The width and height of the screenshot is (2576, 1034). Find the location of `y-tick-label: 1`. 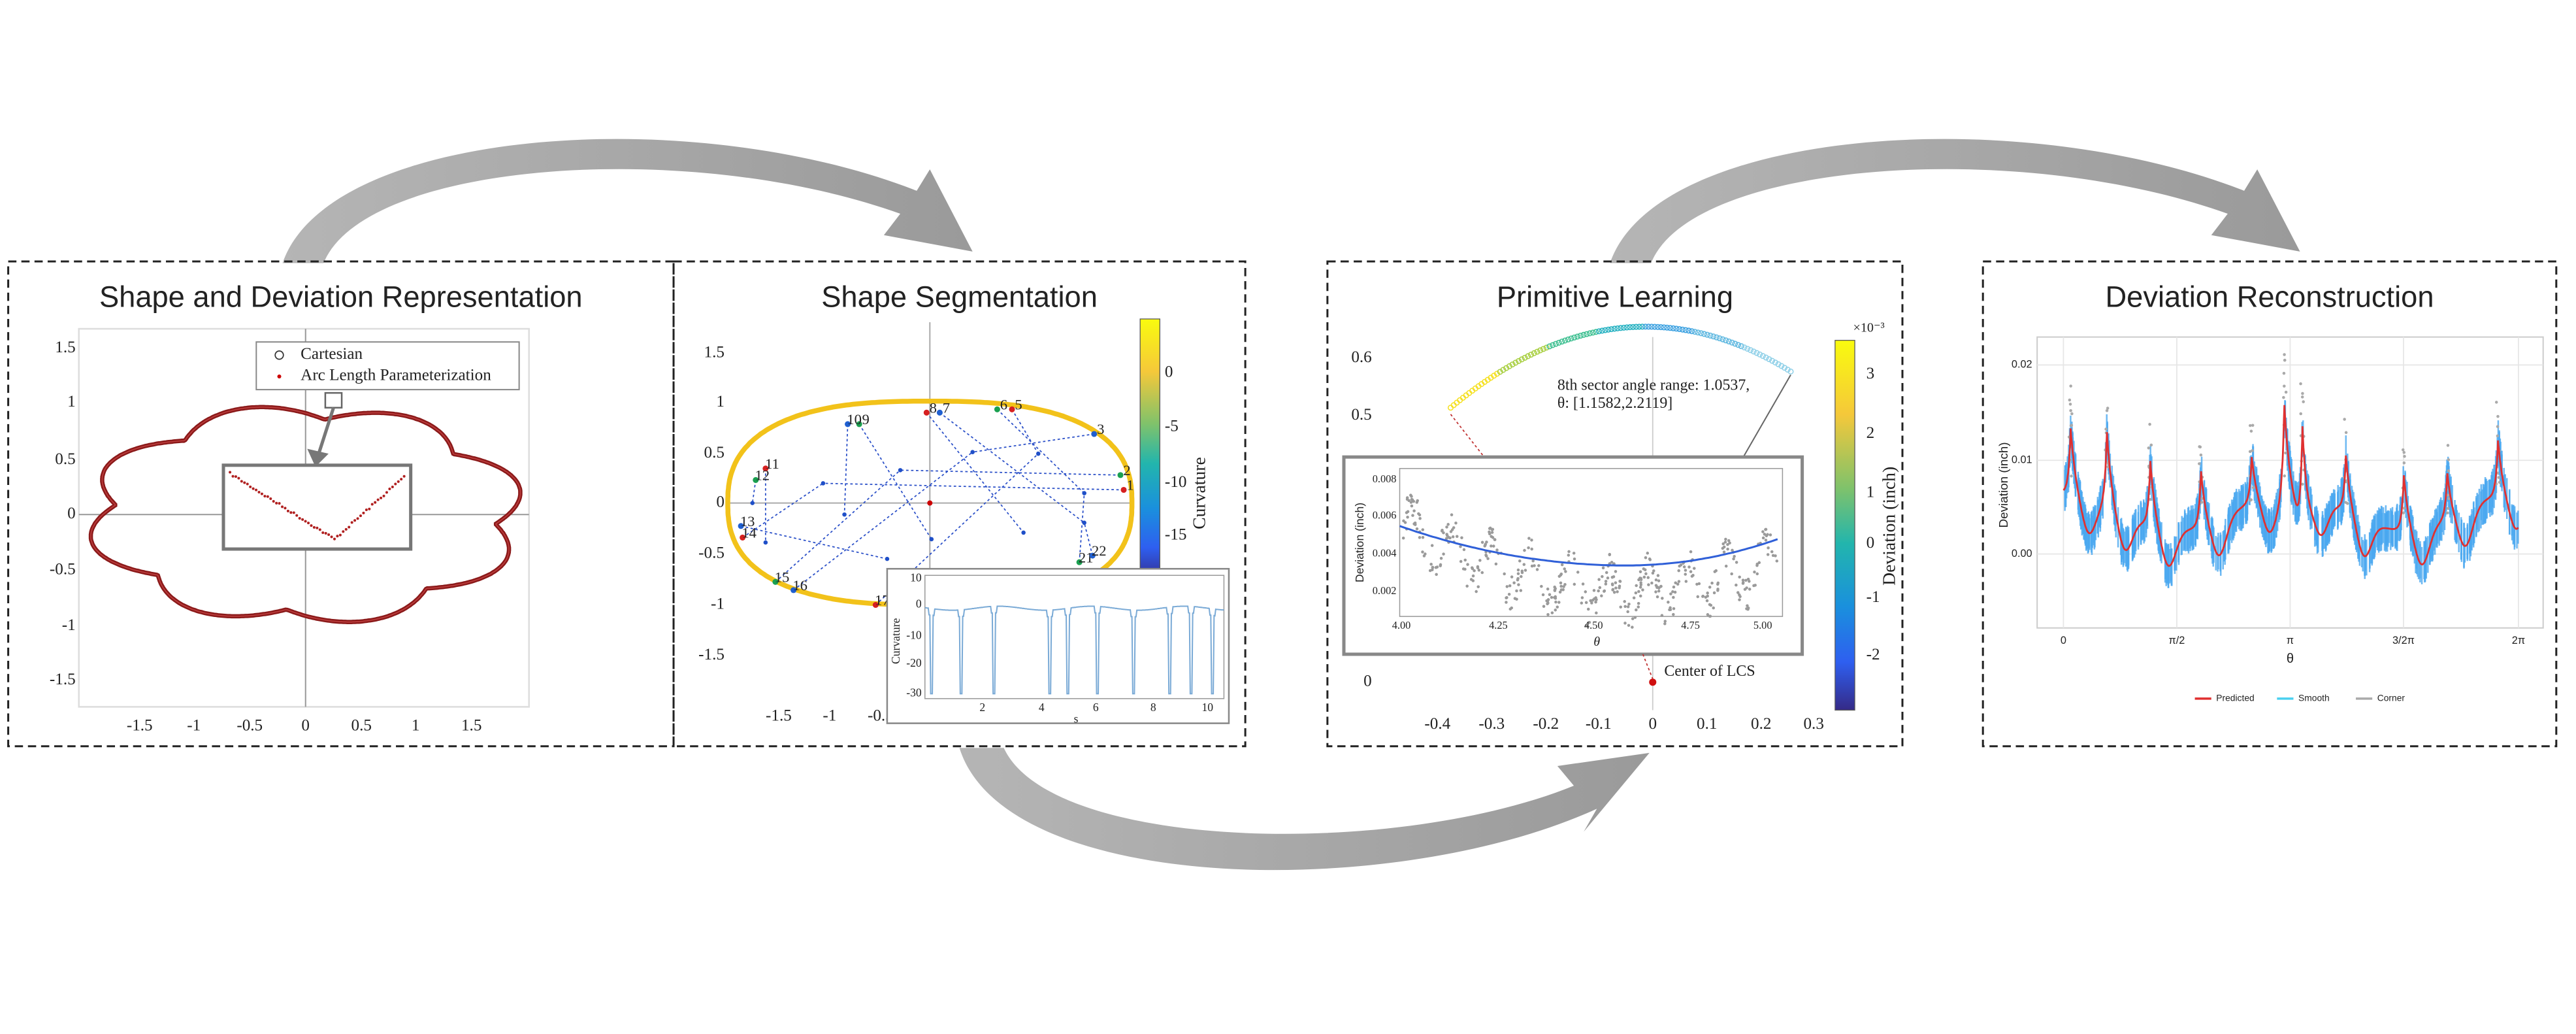

y-tick-label: 1 is located at coordinates (71, 401).